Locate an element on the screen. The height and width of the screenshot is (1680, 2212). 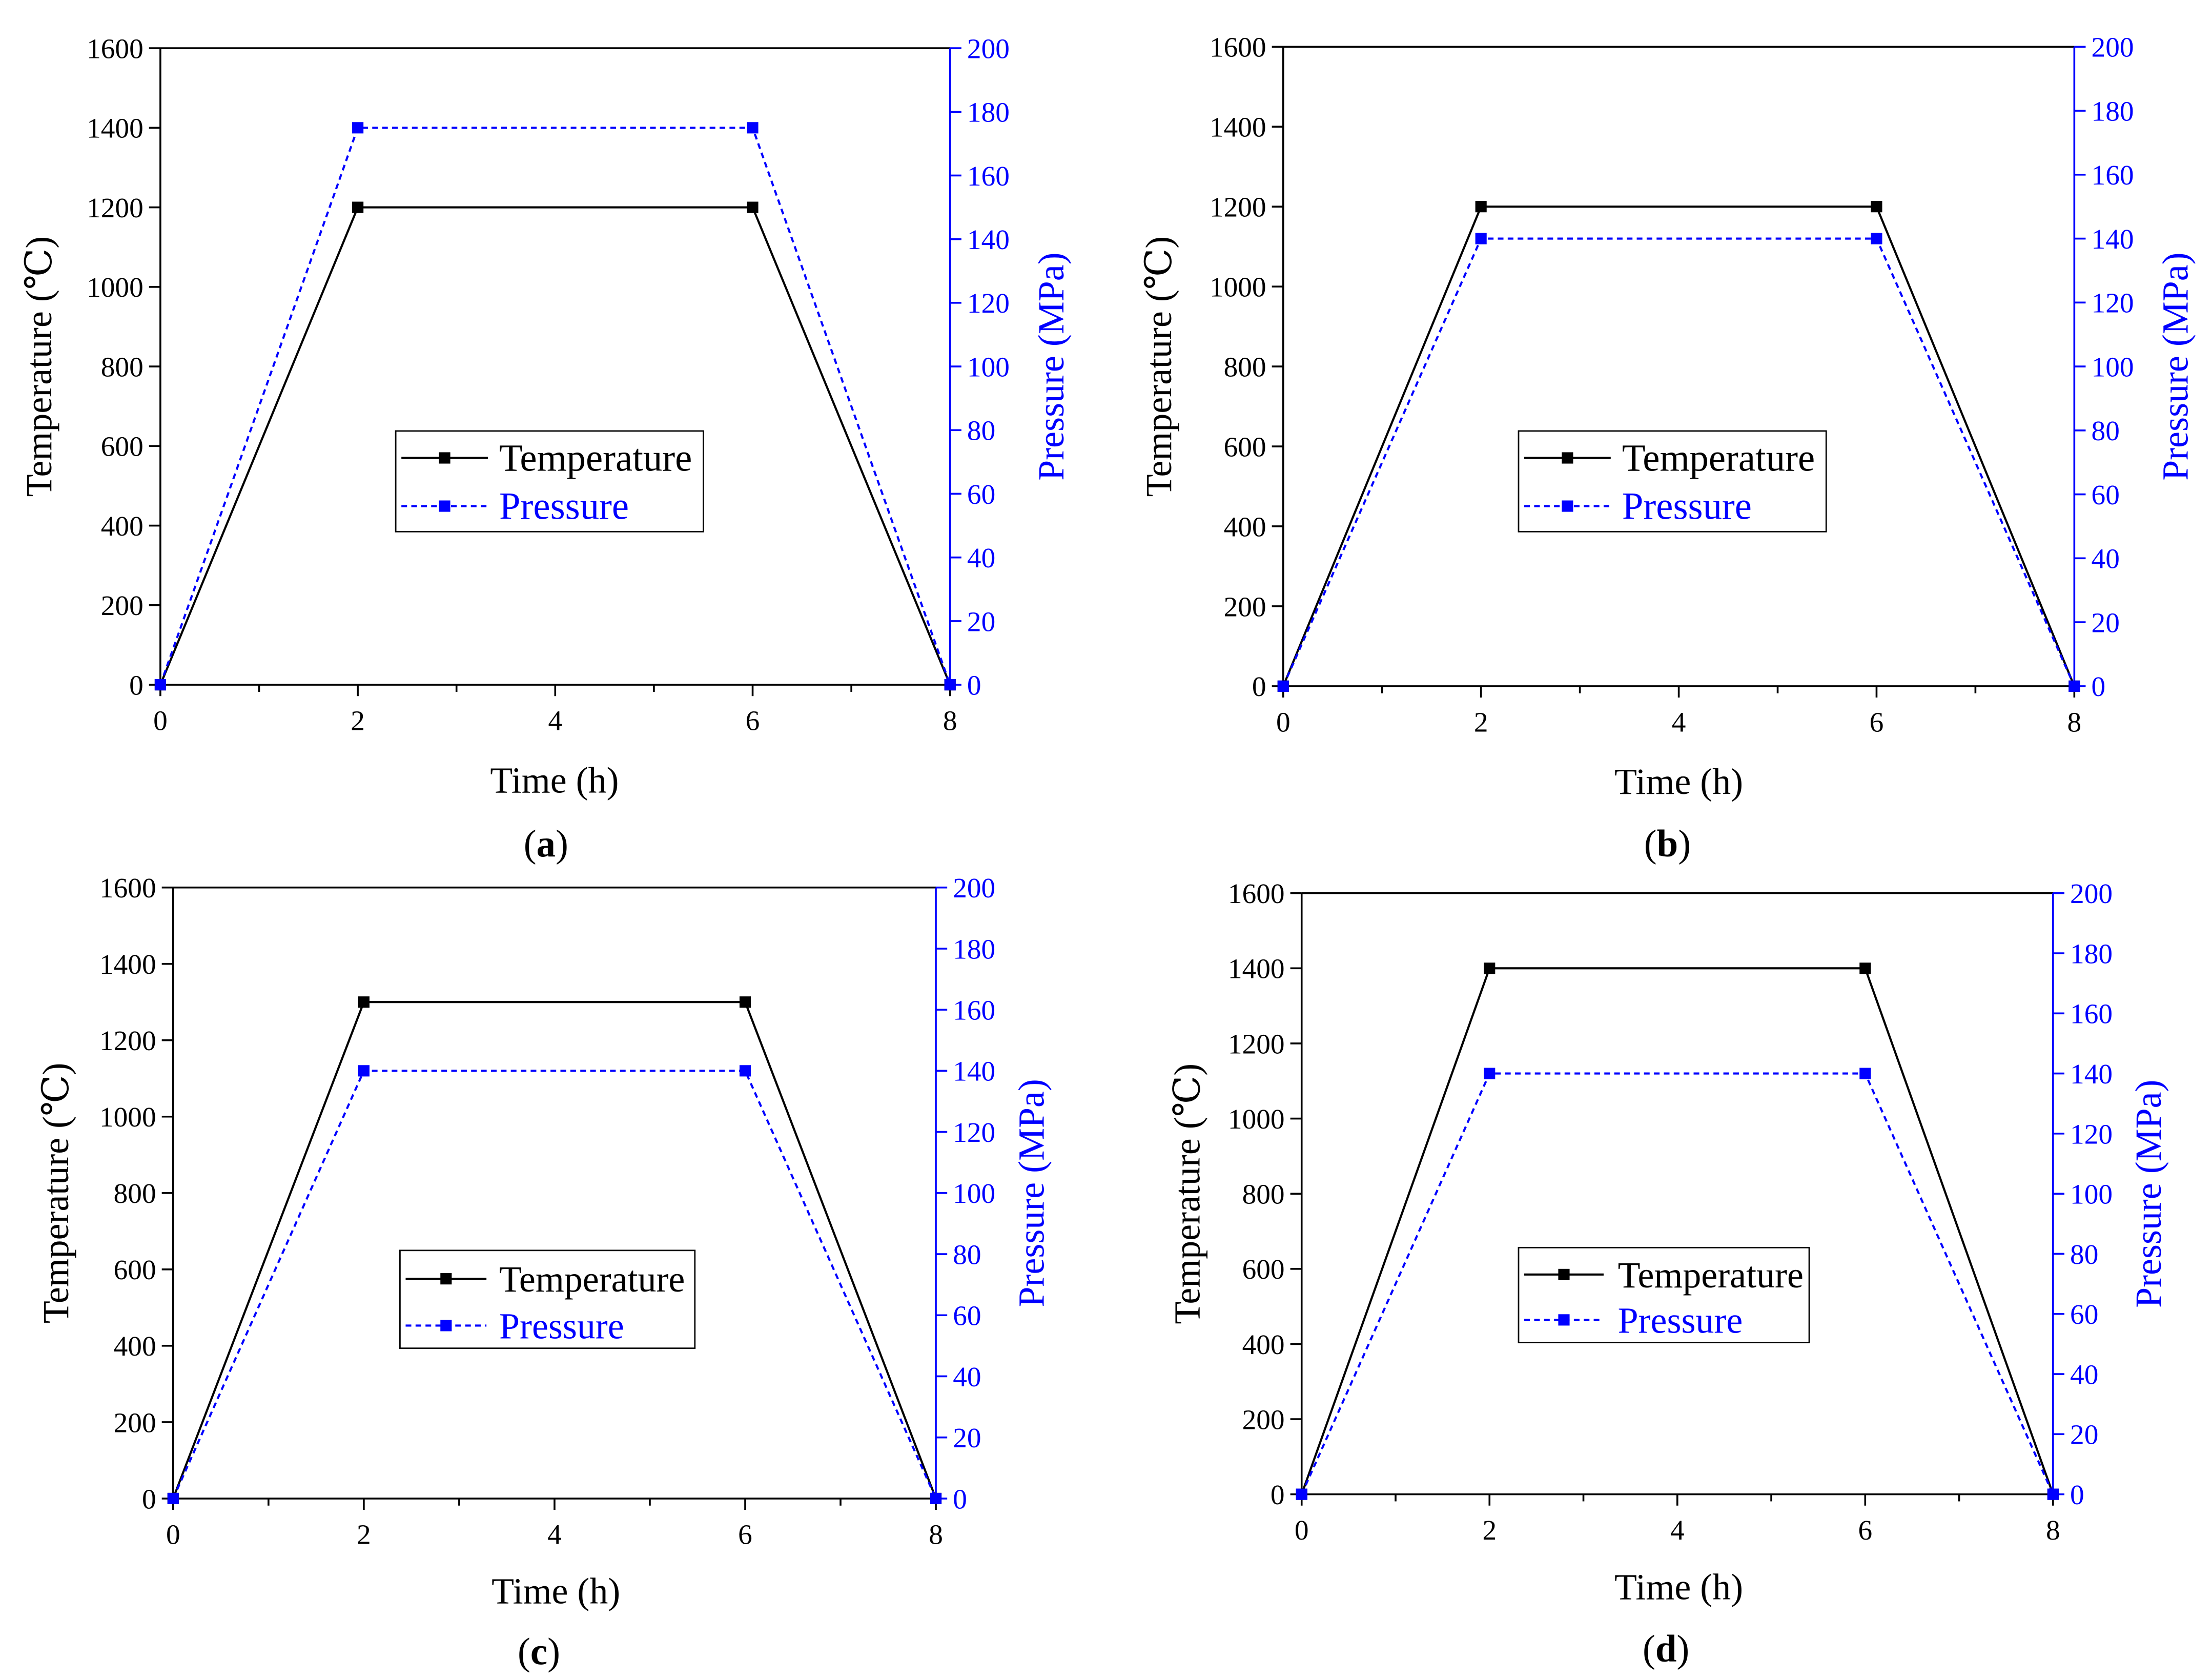
y2-tick-label: 80 is located at coordinates (2084, 1254).